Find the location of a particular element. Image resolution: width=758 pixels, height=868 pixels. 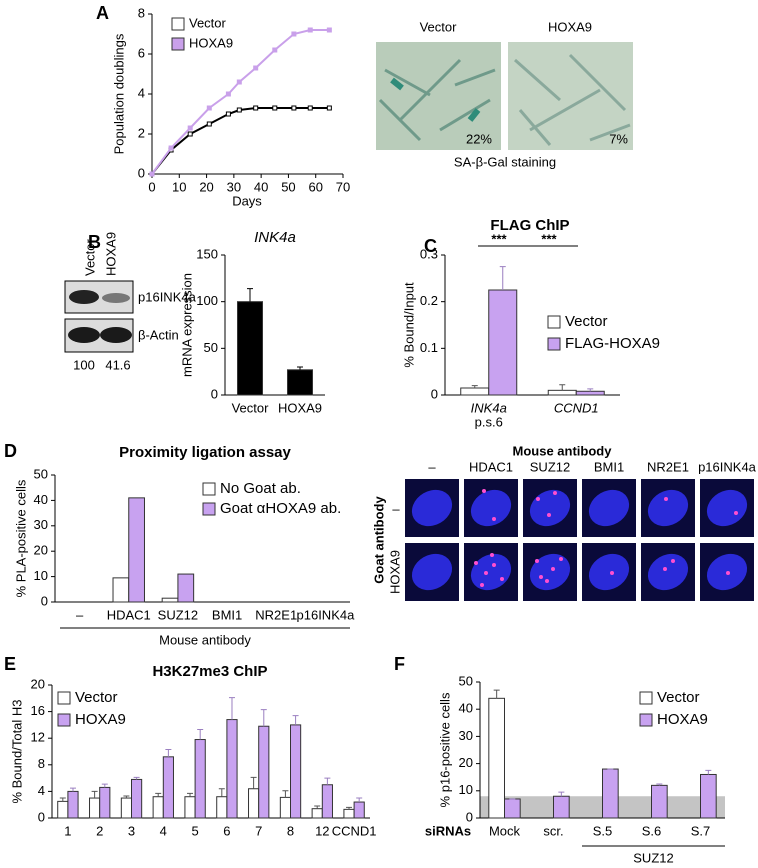

x-tick-label: 70 is located at coordinates (343, 186).